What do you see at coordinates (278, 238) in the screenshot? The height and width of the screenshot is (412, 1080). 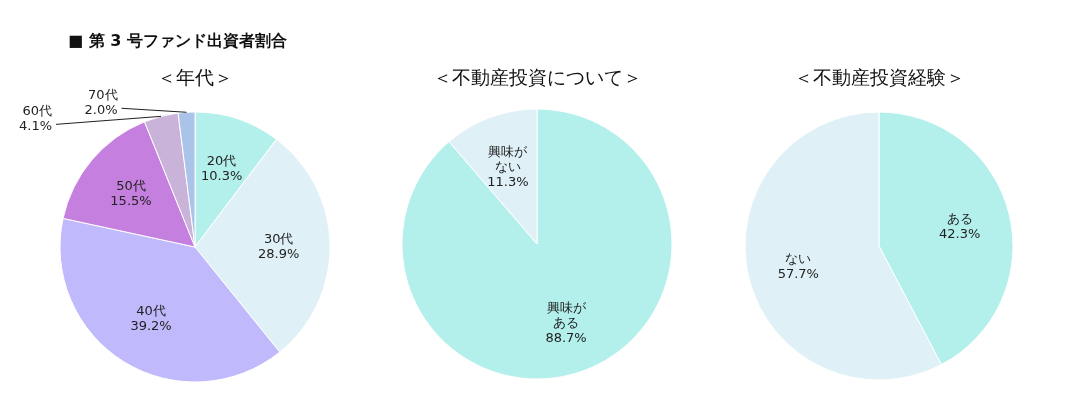 I see `slice-label: 30代` at bounding box center [278, 238].